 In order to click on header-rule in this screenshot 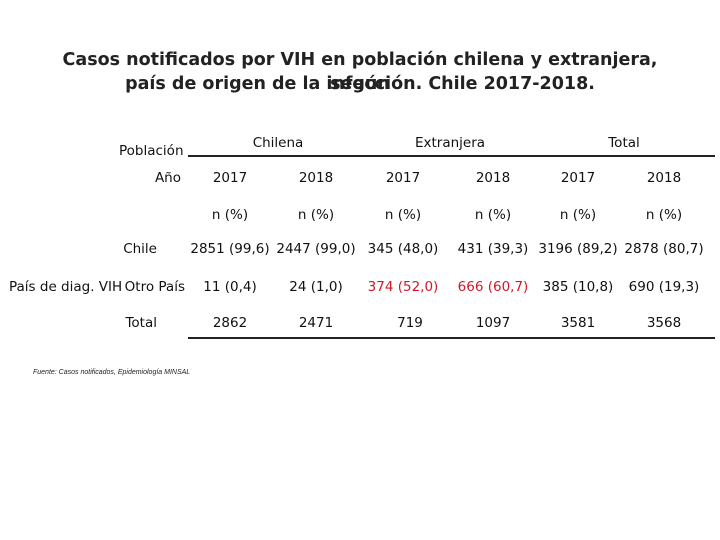, I will do `click(451, 156)`.